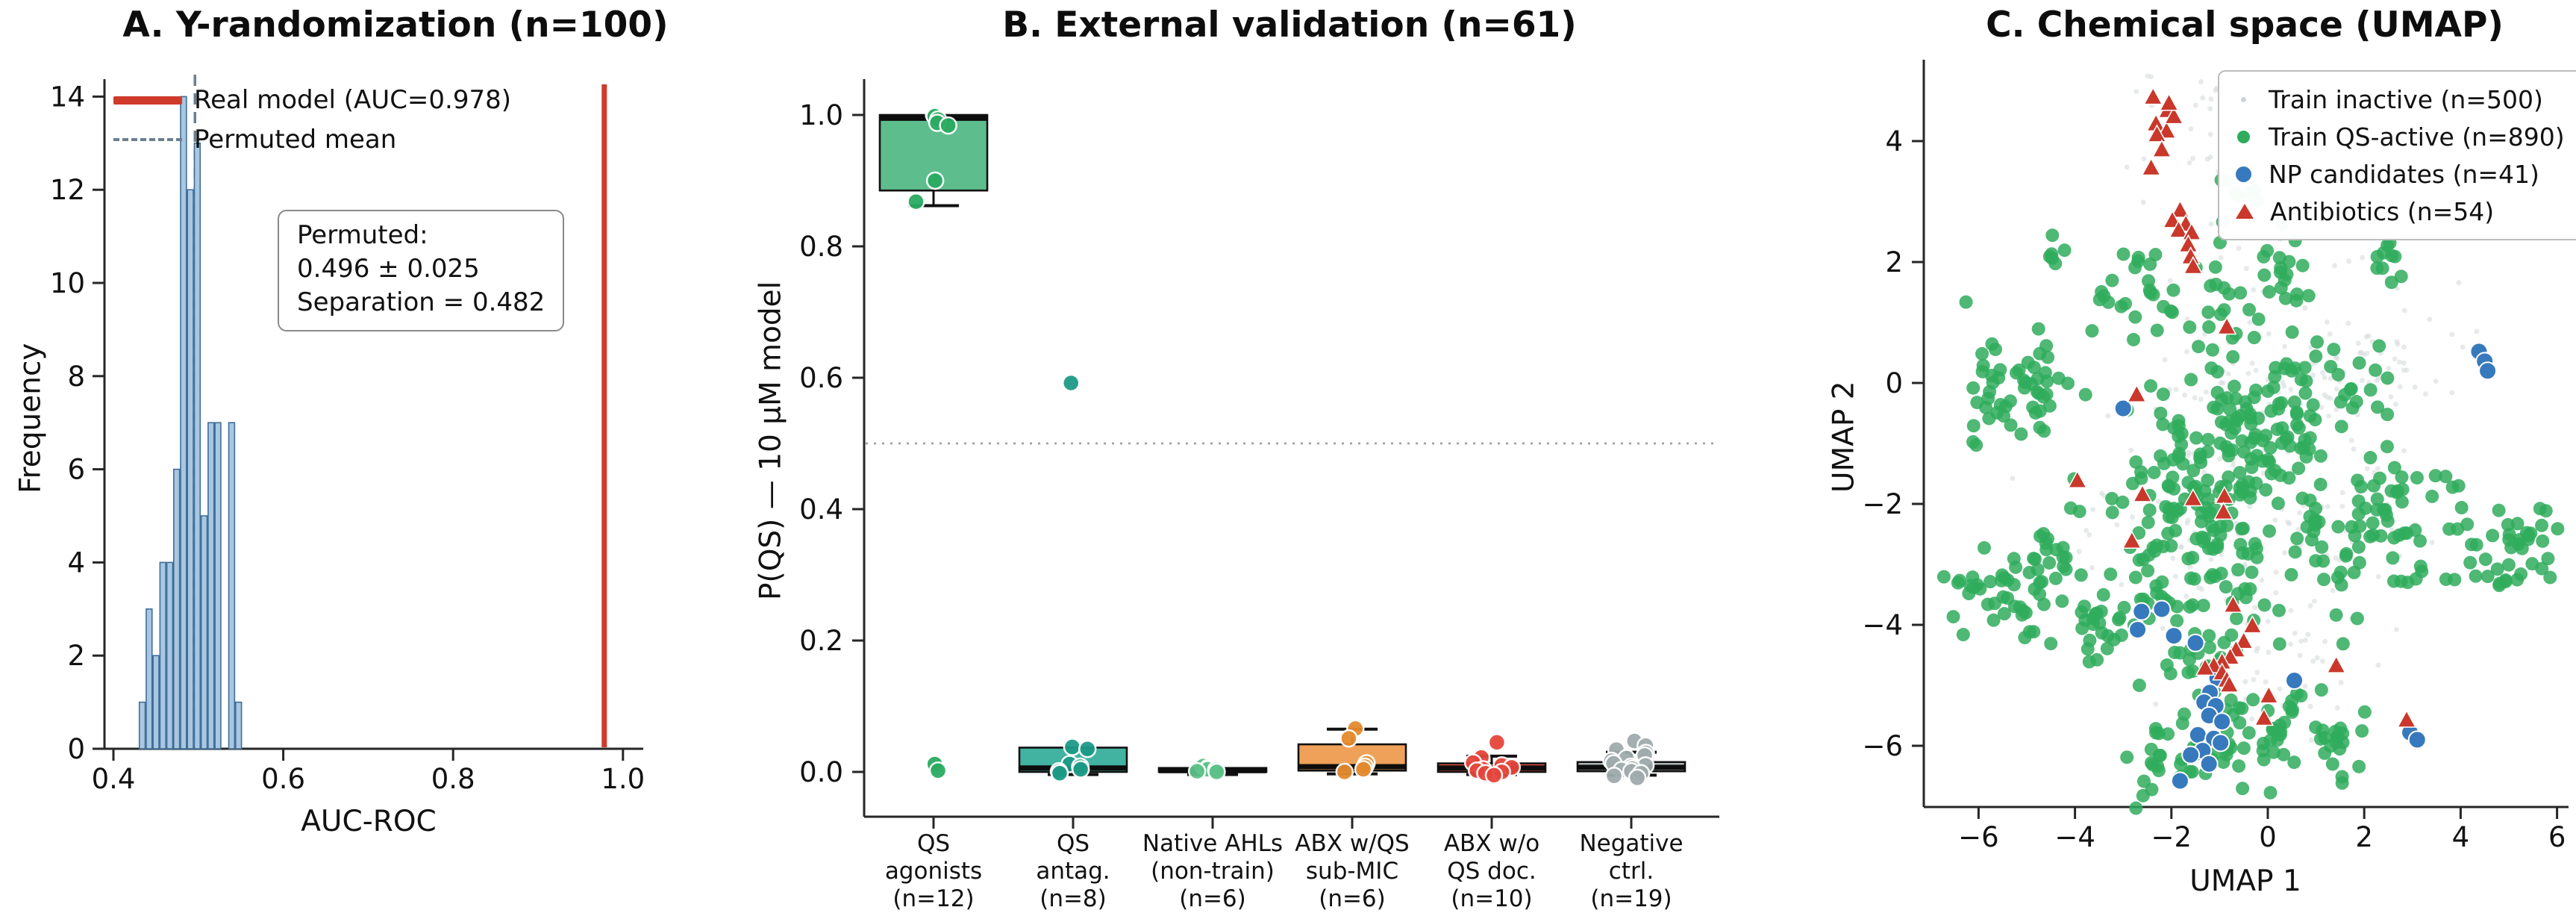 Image resolution: width=2576 pixels, height=916 pixels. I want to click on legend-label: Antibiotics (n=54), so click(2382, 211).